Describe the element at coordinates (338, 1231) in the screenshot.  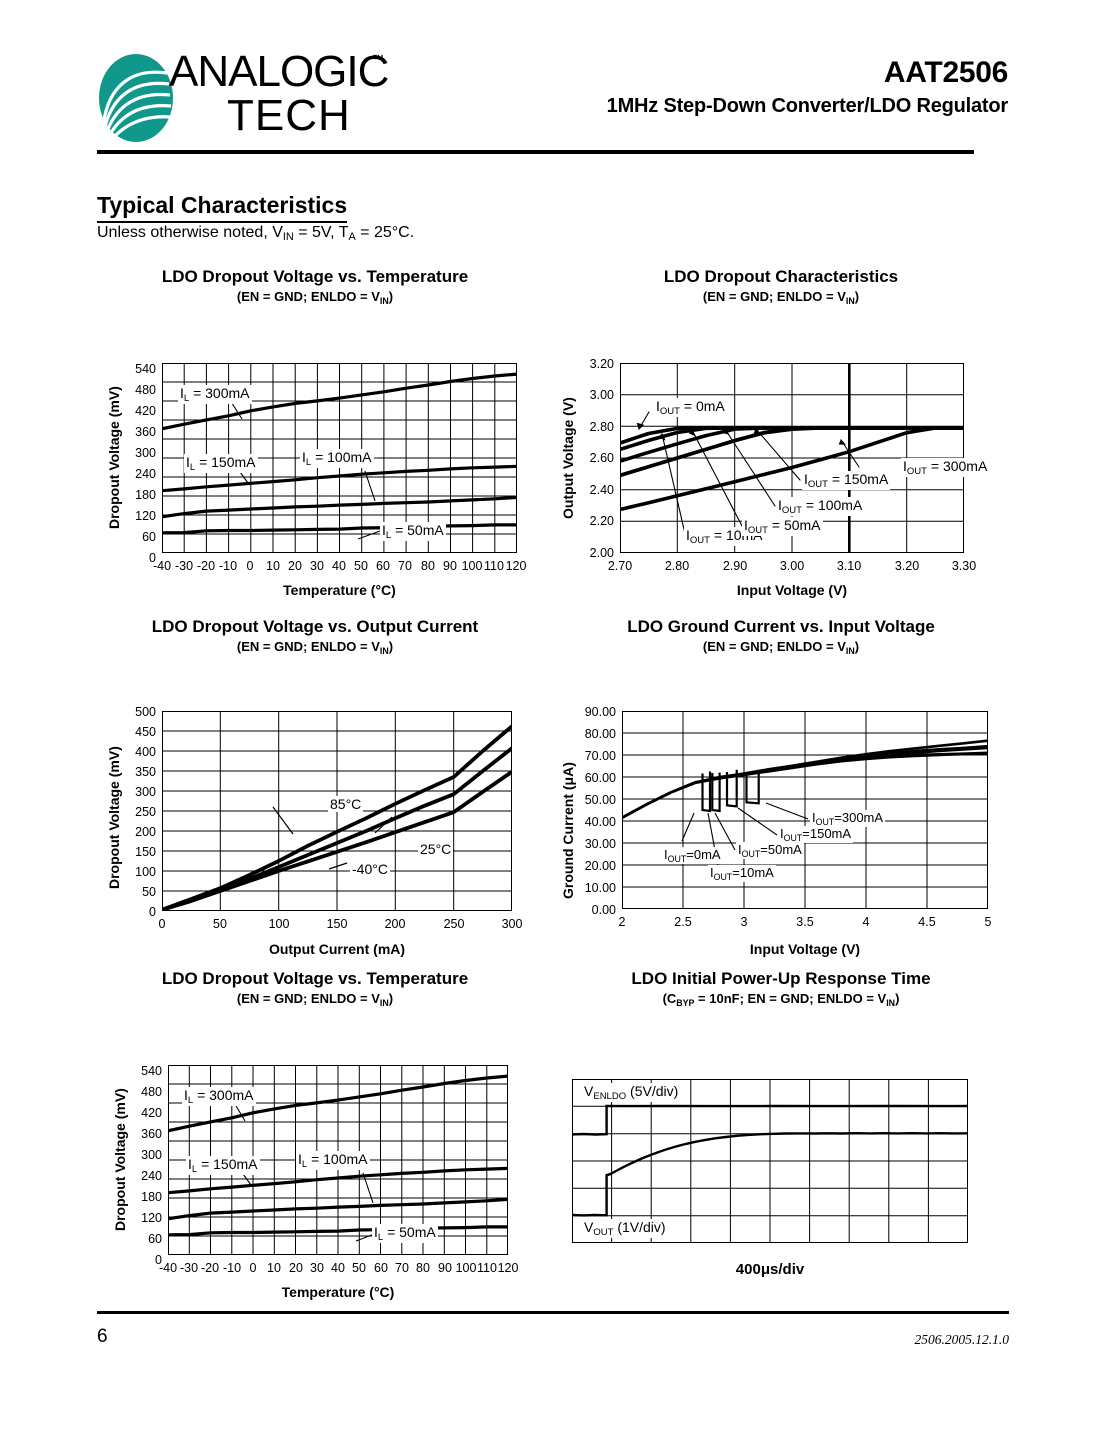
I see `series-curve-50mA` at that location.